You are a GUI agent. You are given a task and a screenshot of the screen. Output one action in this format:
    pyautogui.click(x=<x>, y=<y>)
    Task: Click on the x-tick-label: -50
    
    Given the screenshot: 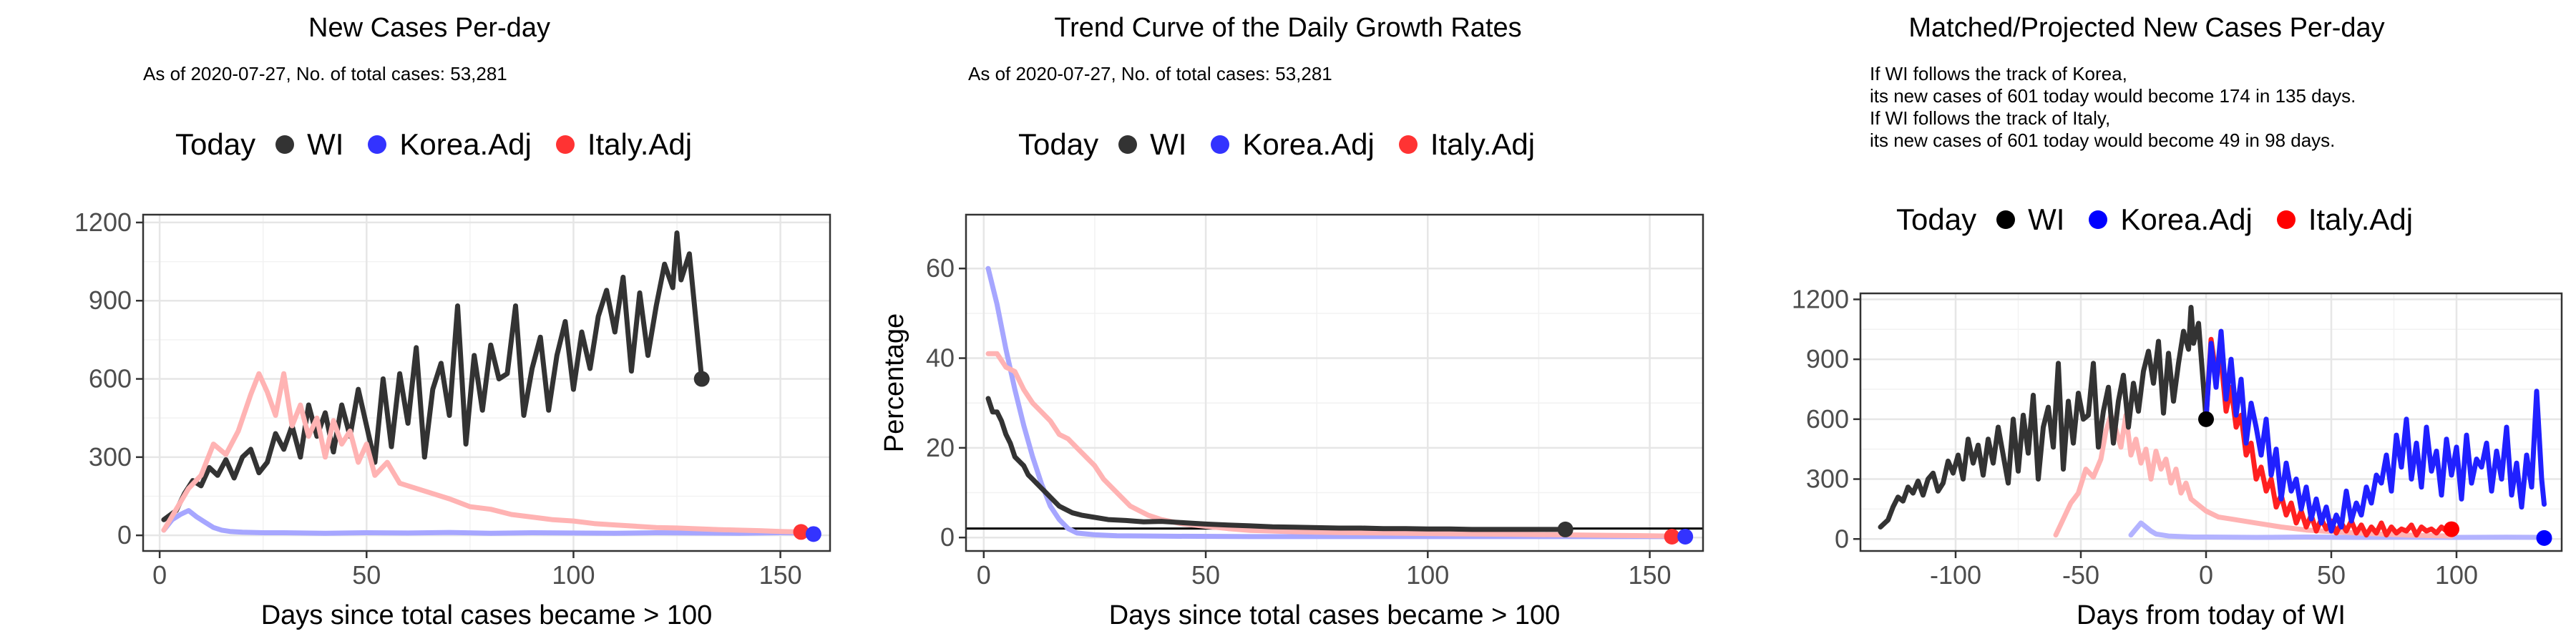 What is the action you would take?
    pyautogui.click(x=2080, y=575)
    